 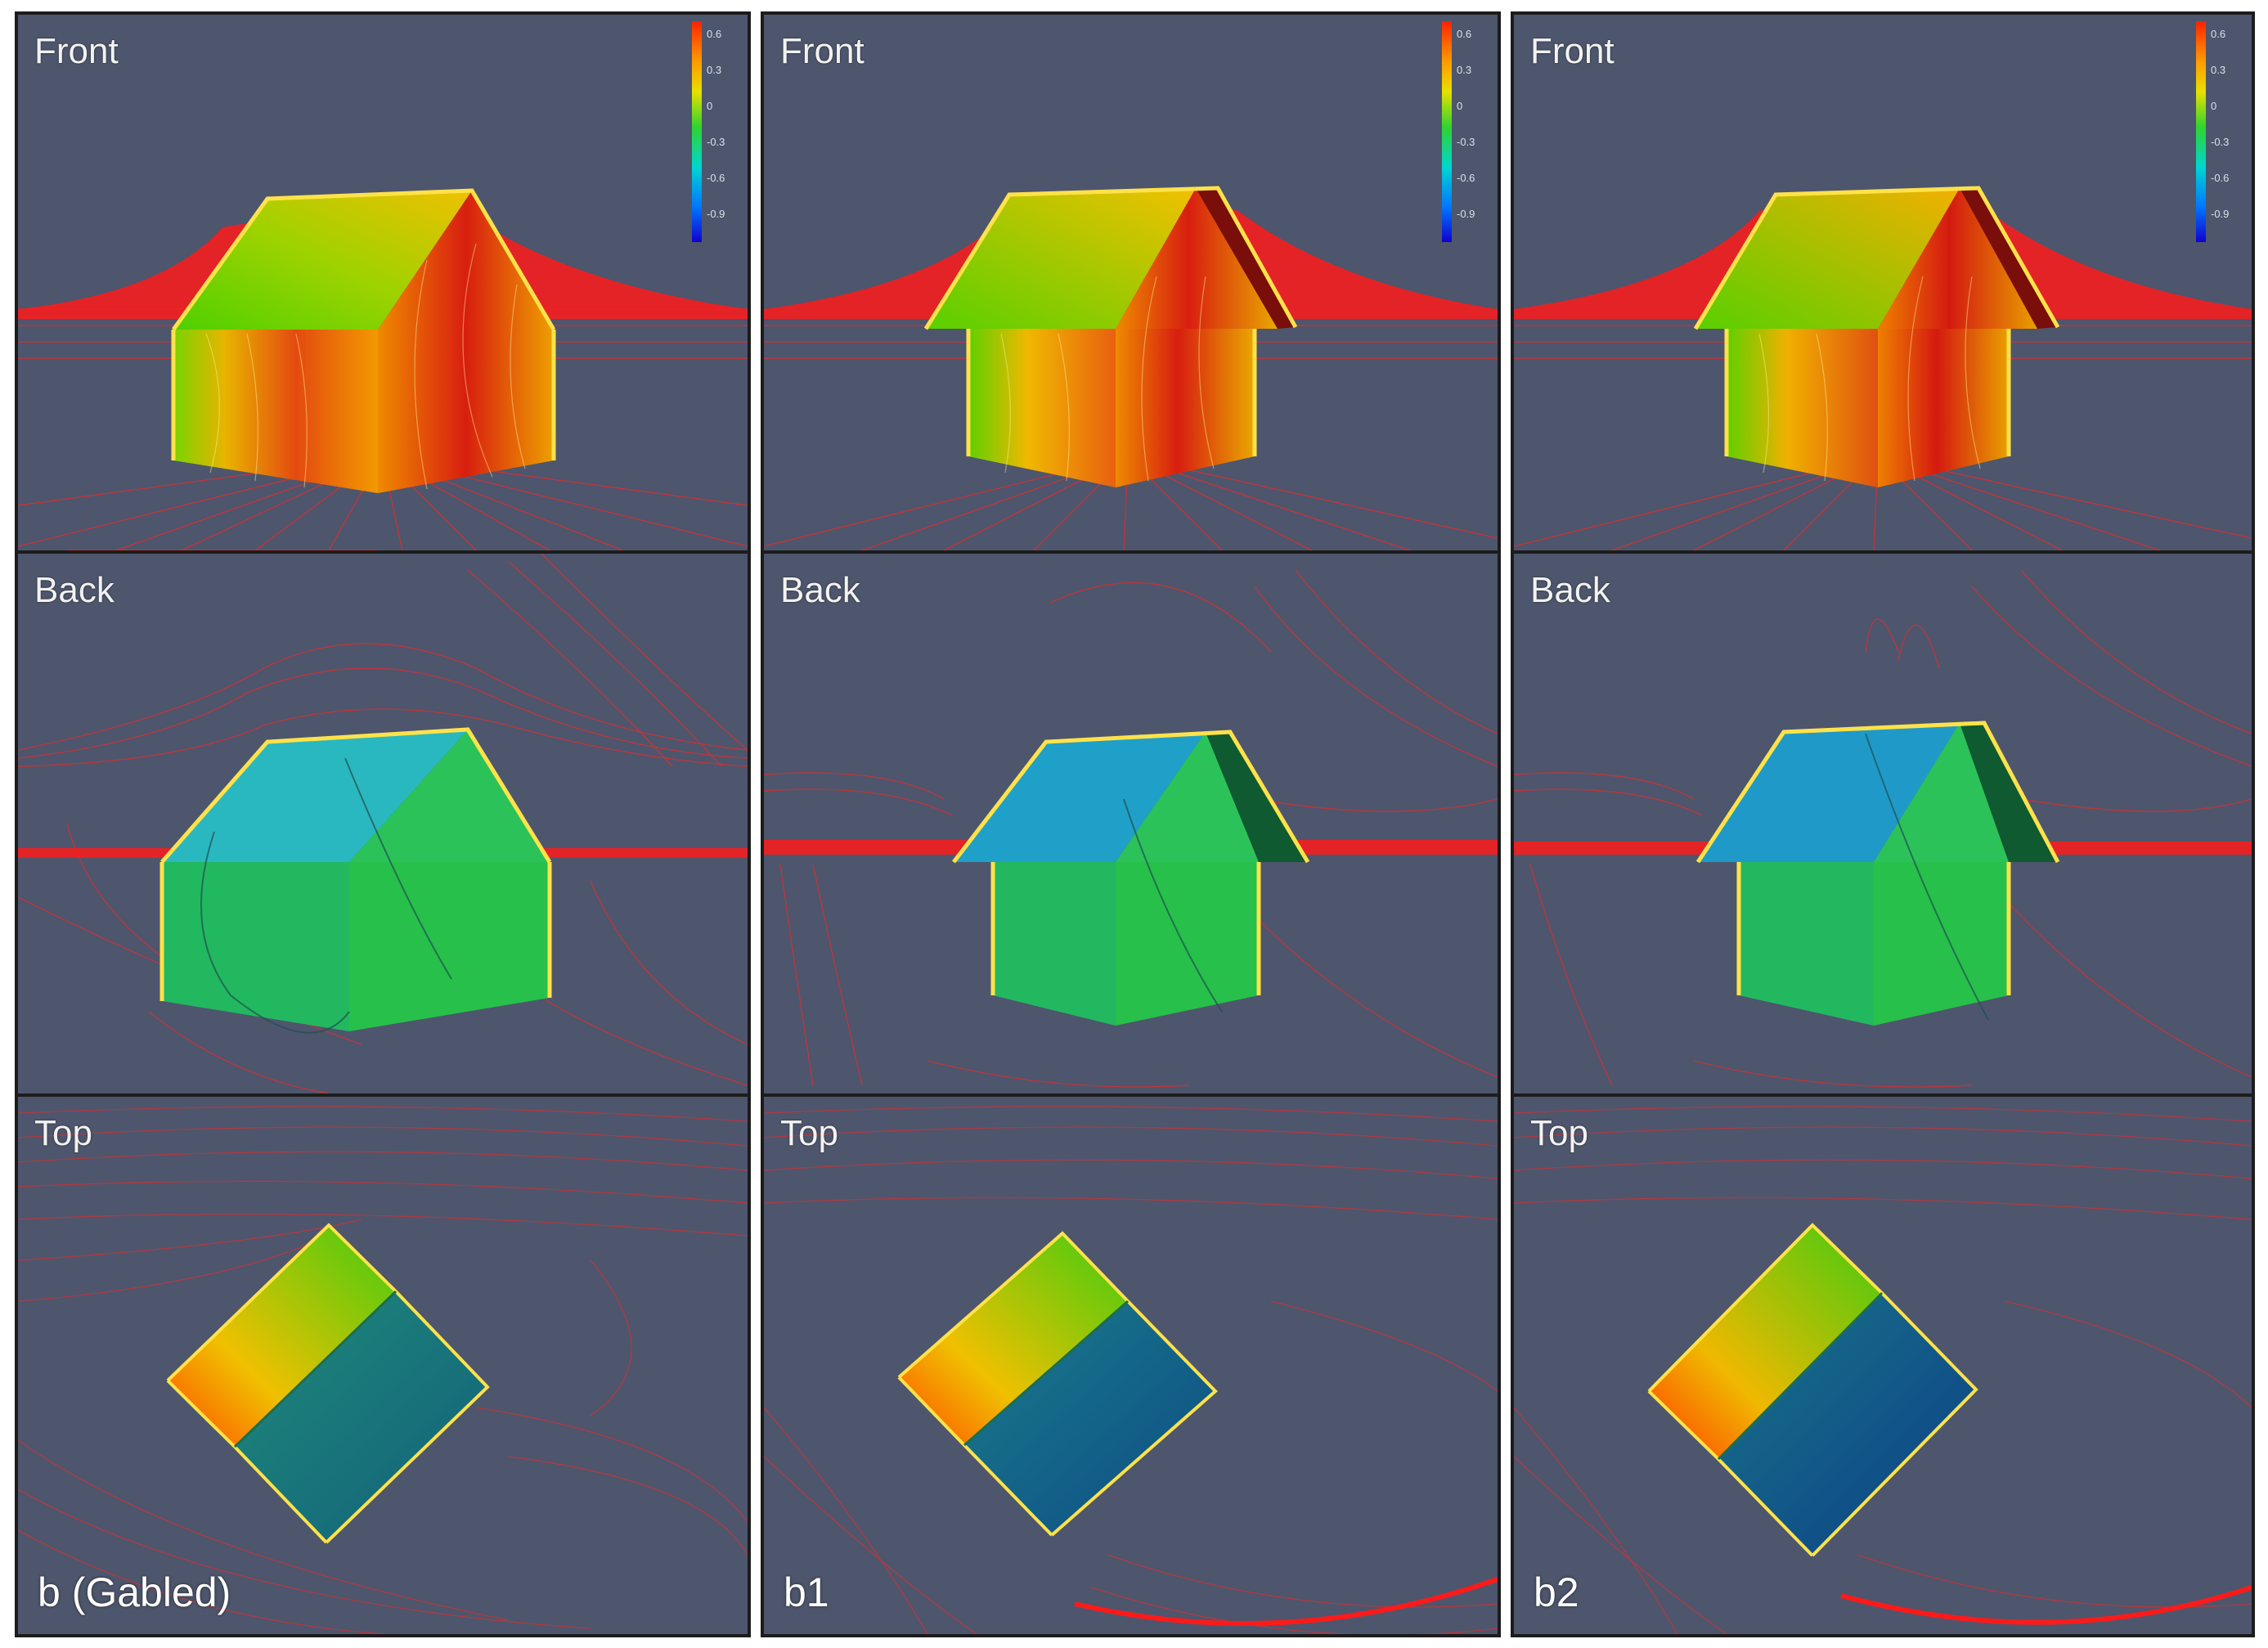 What do you see at coordinates (1556, 1592) in the screenshot?
I see `panel-caption: b2` at bounding box center [1556, 1592].